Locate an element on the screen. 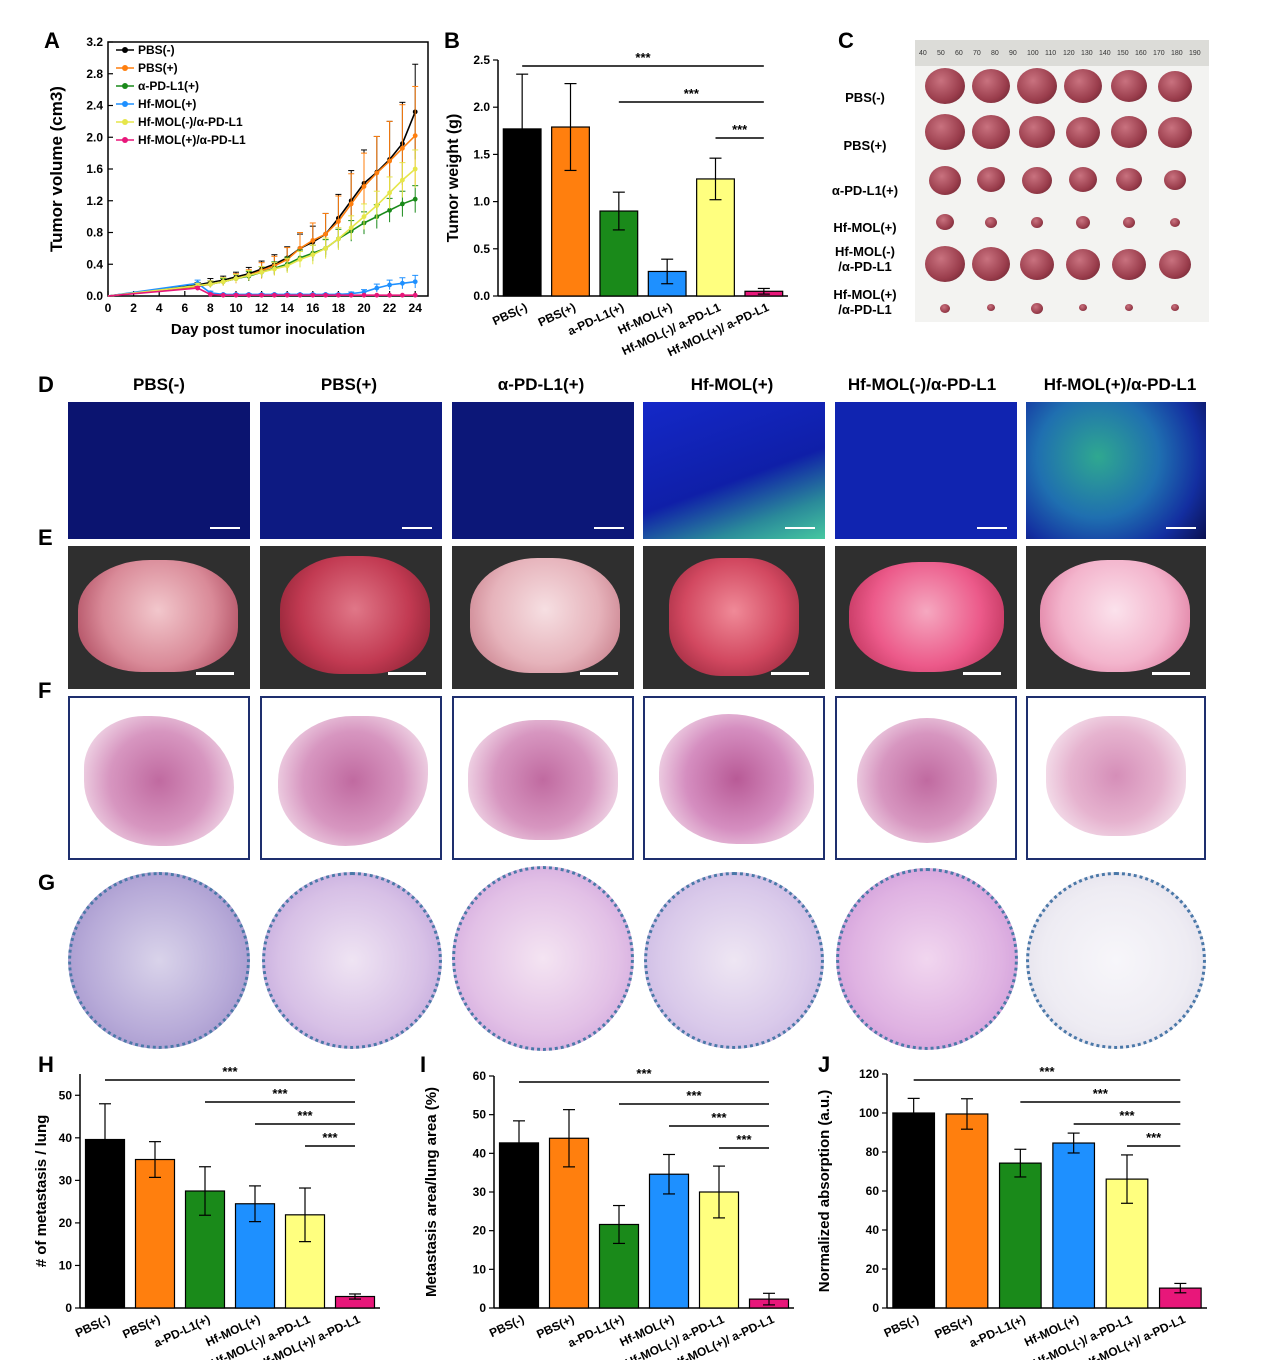  fluorescence-image is located at coordinates (159, 470).